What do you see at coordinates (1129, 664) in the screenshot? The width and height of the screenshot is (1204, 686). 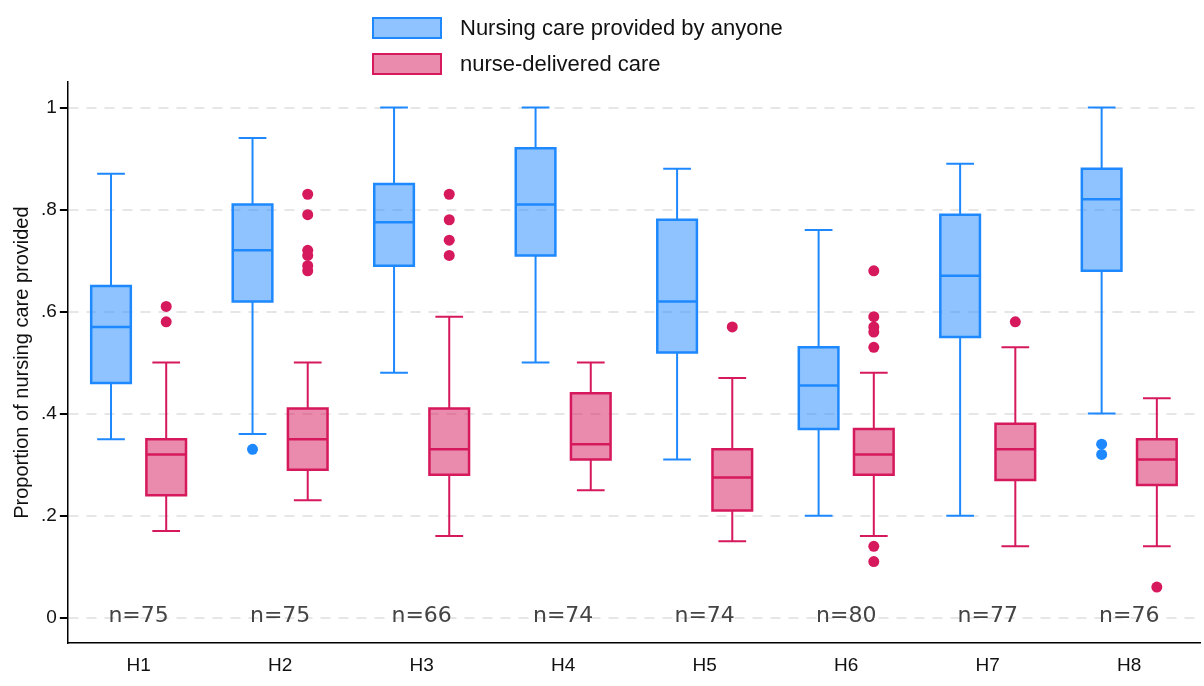 I see `x-tick-label: H8` at bounding box center [1129, 664].